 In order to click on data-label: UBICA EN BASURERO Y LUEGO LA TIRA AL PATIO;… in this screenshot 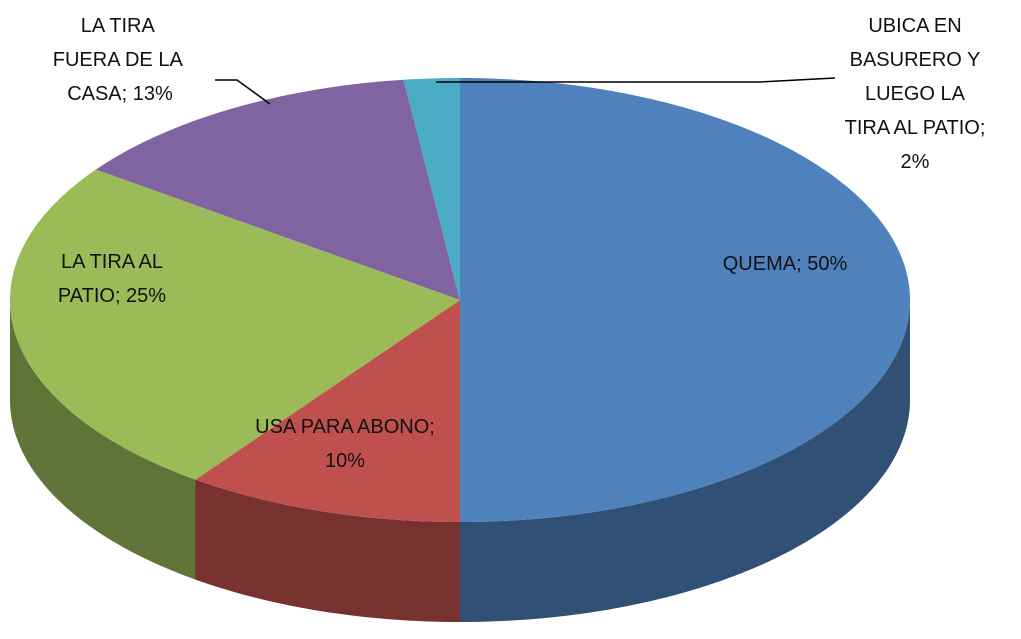, I will do `click(915, 94)`.